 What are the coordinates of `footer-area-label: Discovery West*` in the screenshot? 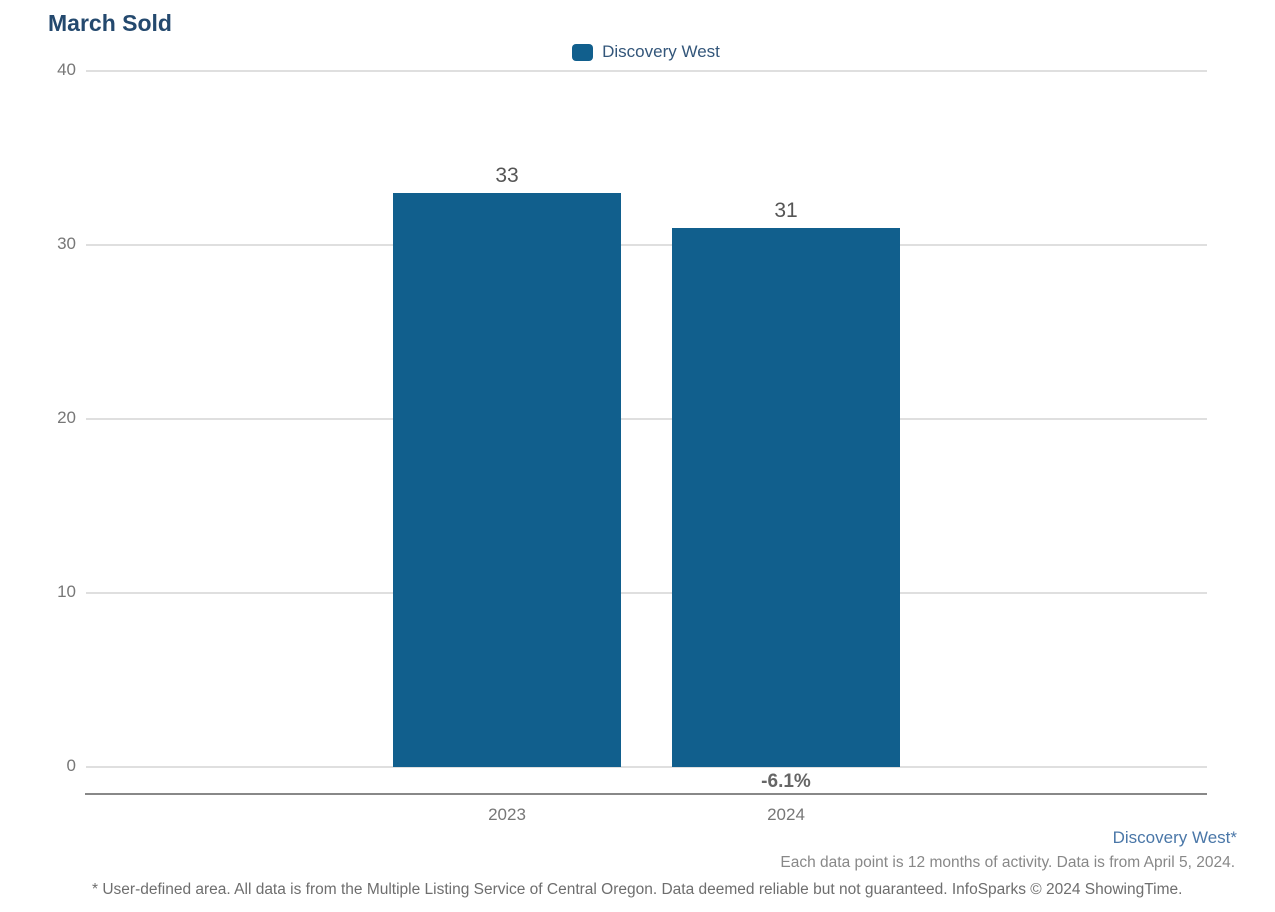 It's located at (1174, 837).